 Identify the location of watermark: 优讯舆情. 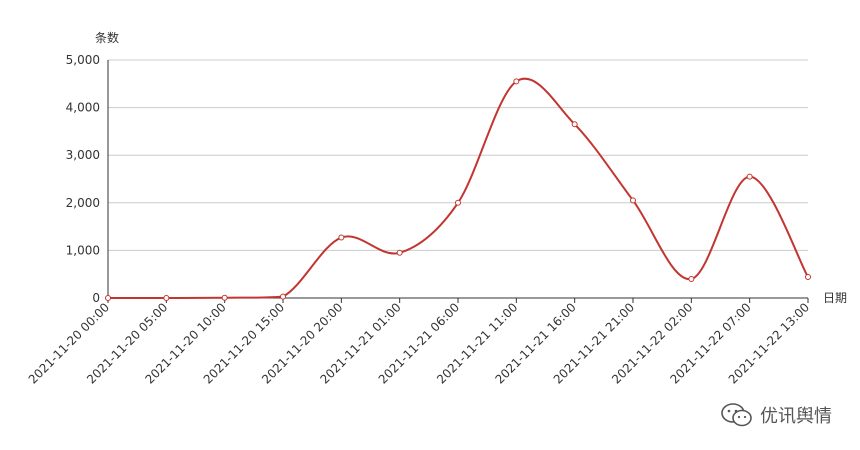
(776, 415).